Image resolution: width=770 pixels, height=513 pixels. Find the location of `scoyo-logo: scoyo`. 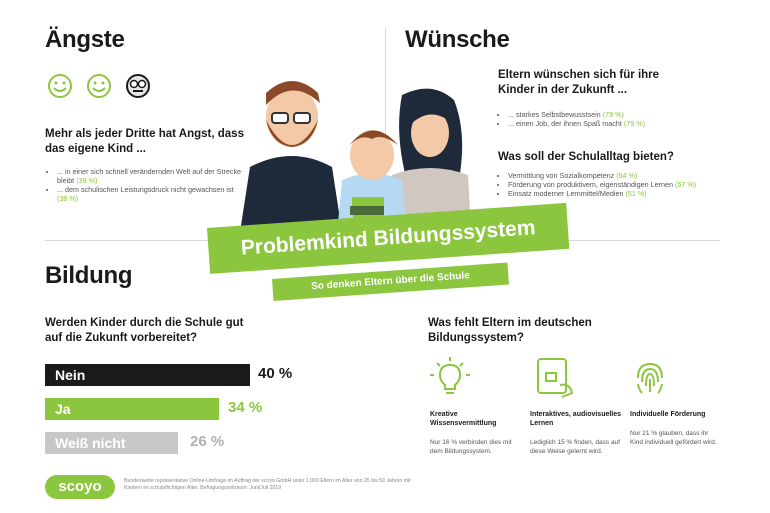

scoyo-logo: scoyo is located at coordinates (80, 487).